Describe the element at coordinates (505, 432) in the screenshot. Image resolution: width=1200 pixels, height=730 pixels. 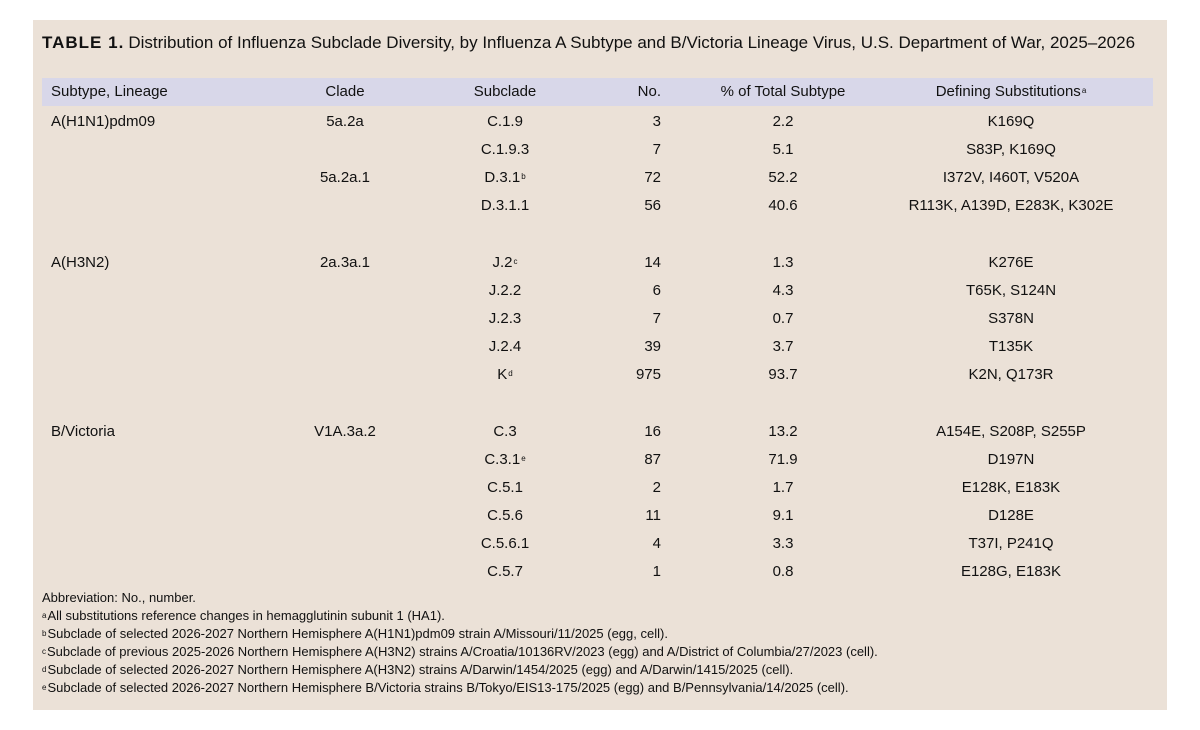
I see `cell-subclade: C.3` at that location.